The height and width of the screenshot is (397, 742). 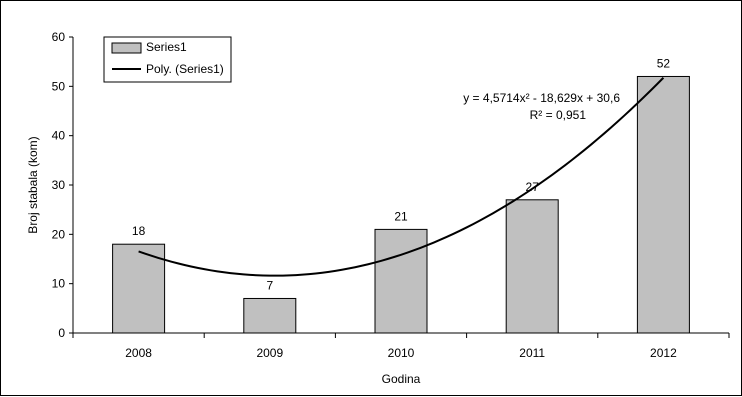 What do you see at coordinates (185, 69) in the screenshot?
I see `legend-trend-label: Poly. (Series1)` at bounding box center [185, 69].